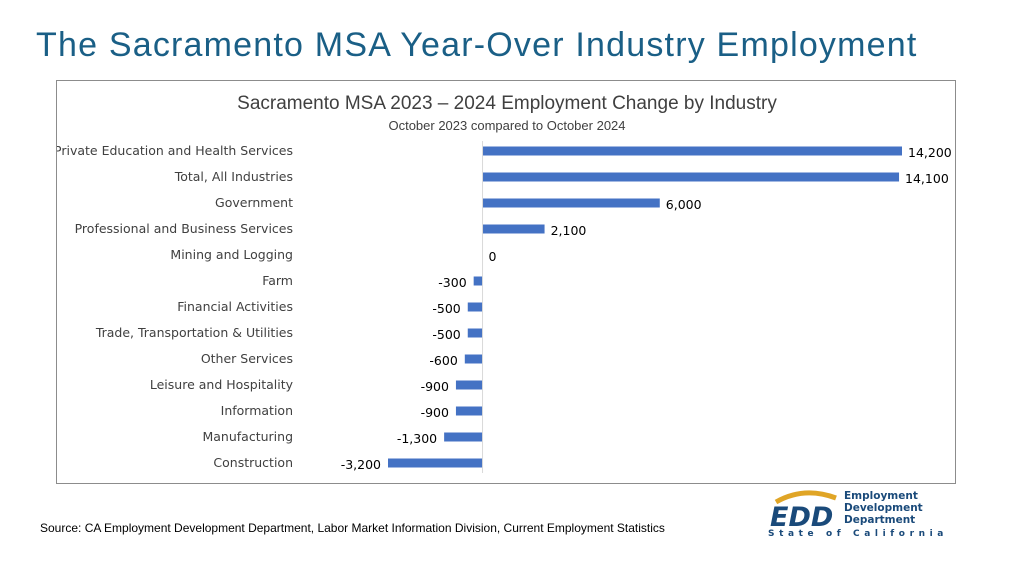  Describe the element at coordinates (417, 438) in the screenshot. I see `data-label: -1,300` at that location.